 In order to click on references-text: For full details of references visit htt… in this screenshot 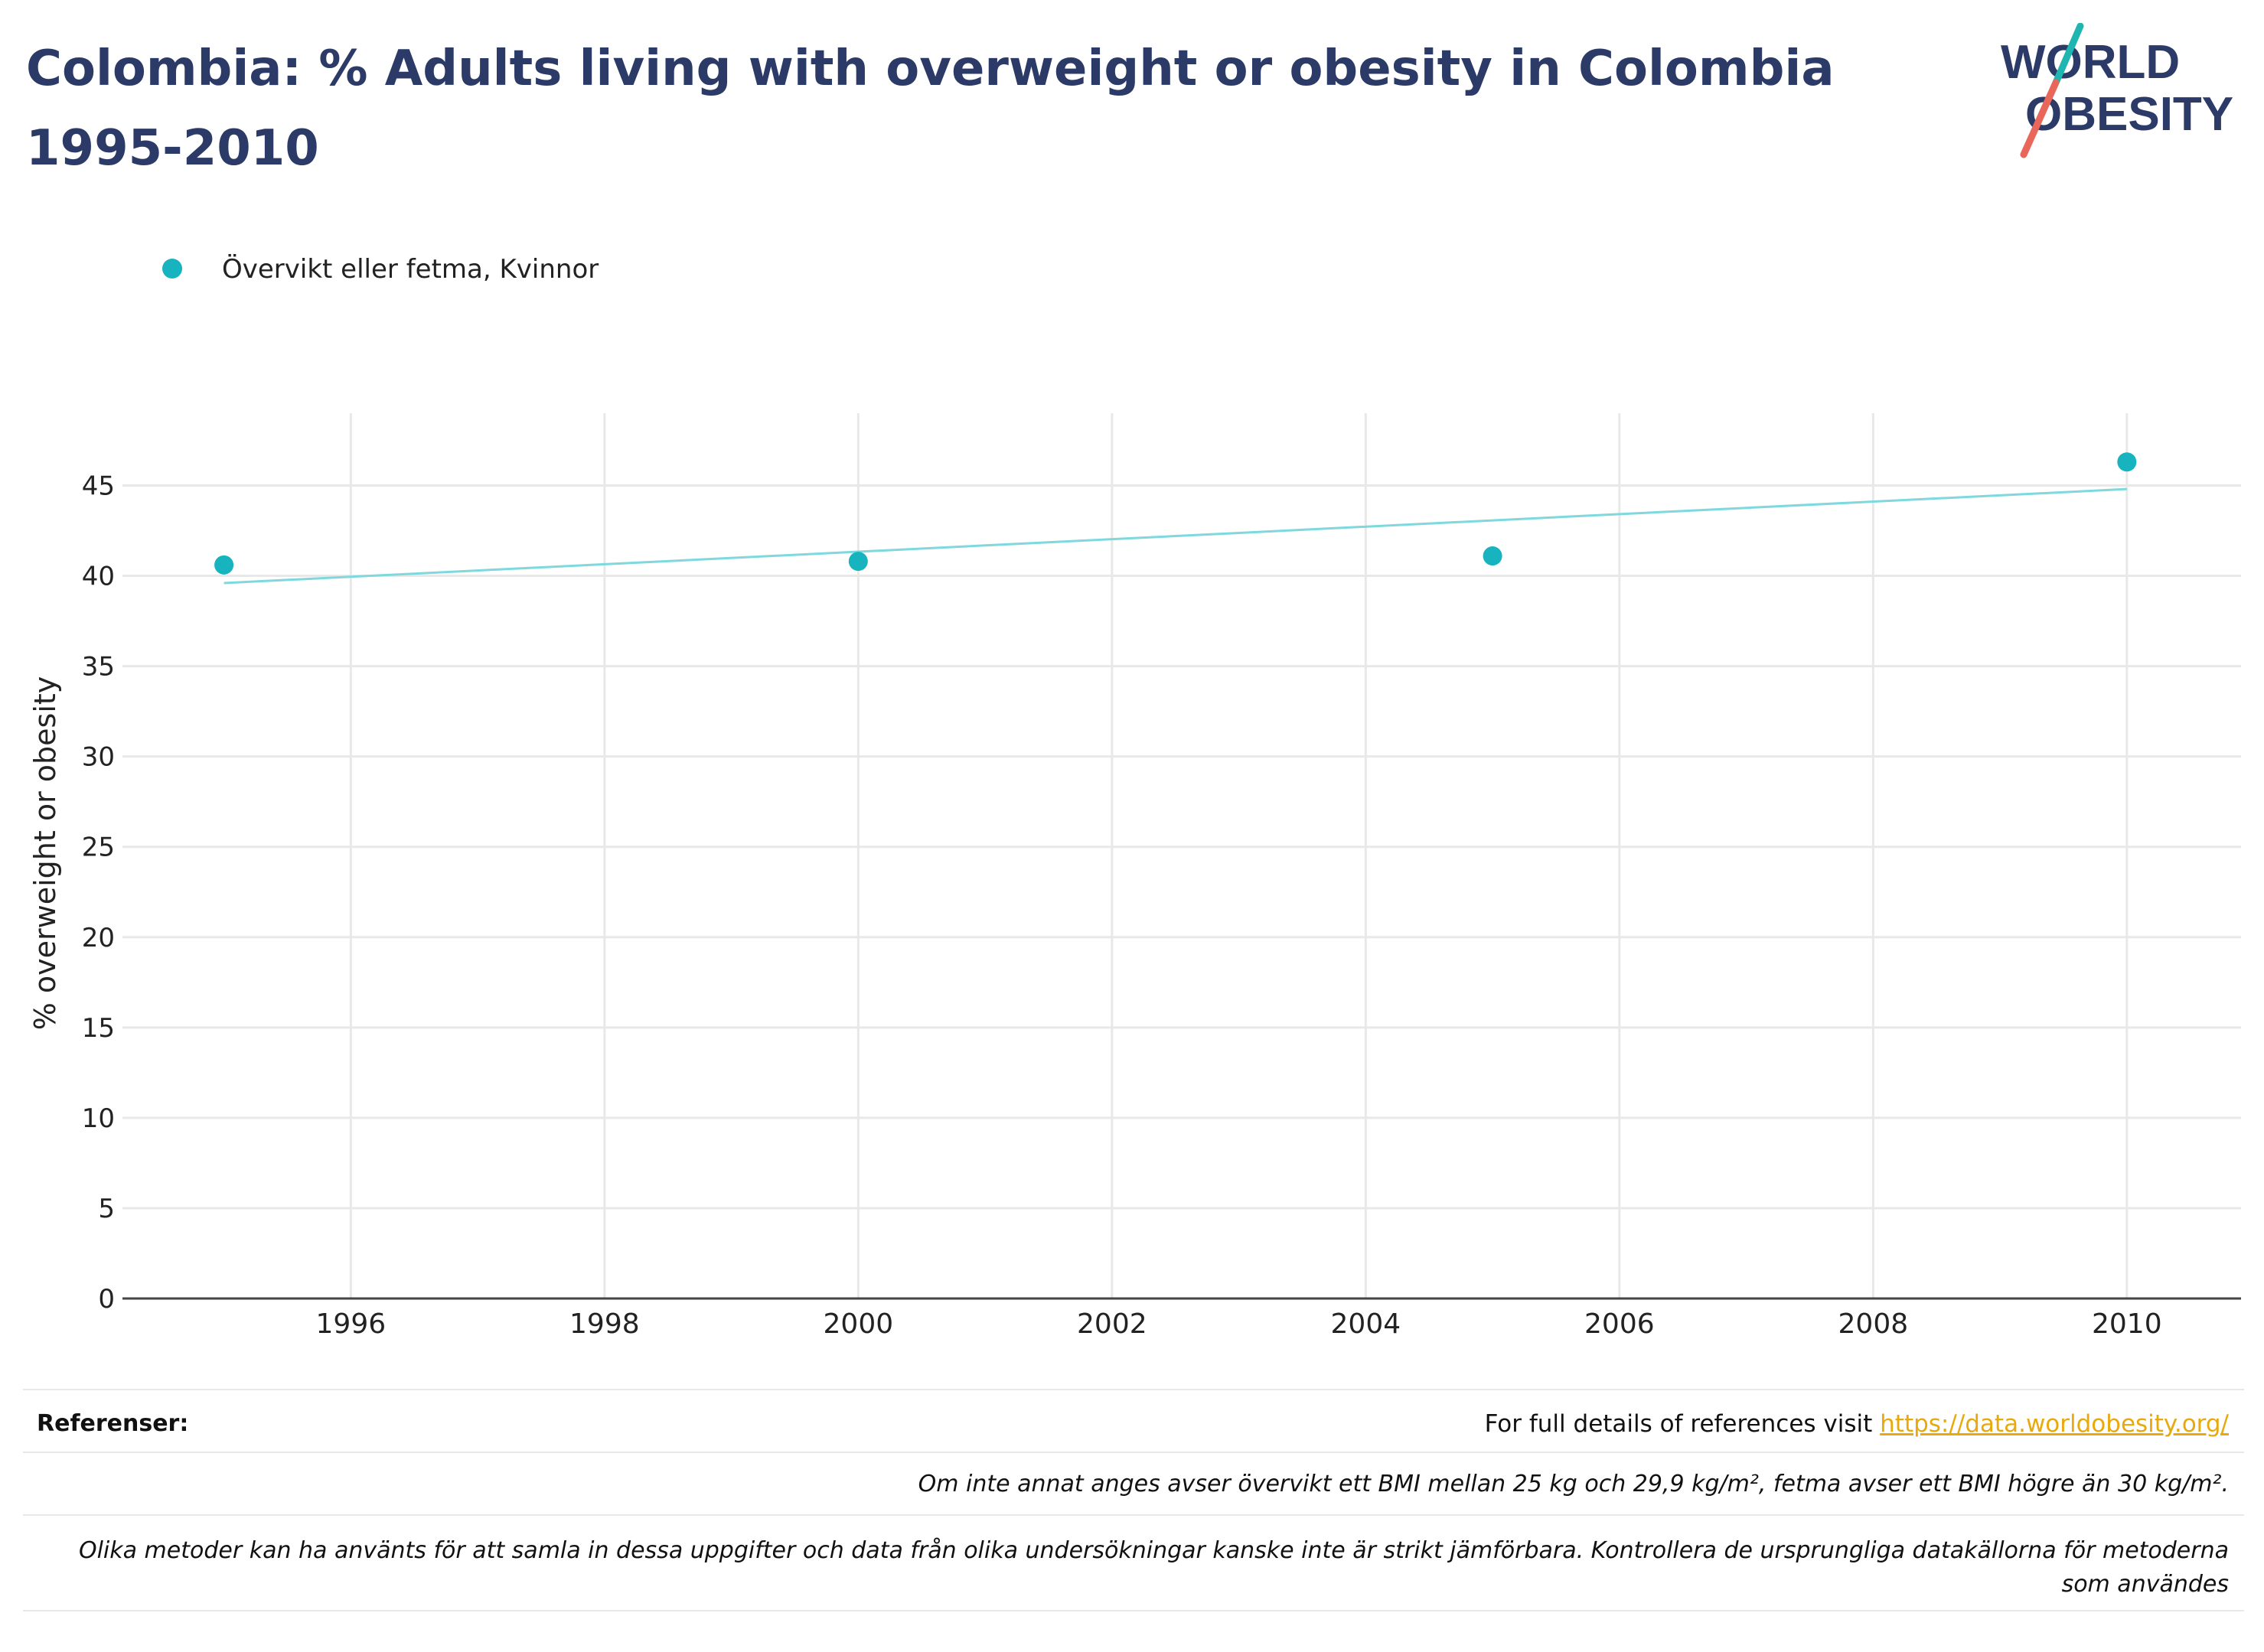, I will do `click(1857, 1424)`.